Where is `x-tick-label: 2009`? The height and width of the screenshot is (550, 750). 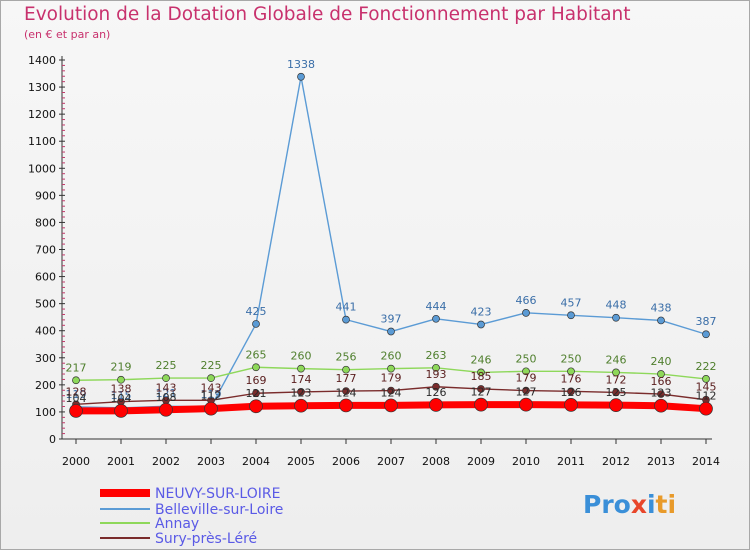 x-tick-label: 2009 is located at coordinates (481, 461).